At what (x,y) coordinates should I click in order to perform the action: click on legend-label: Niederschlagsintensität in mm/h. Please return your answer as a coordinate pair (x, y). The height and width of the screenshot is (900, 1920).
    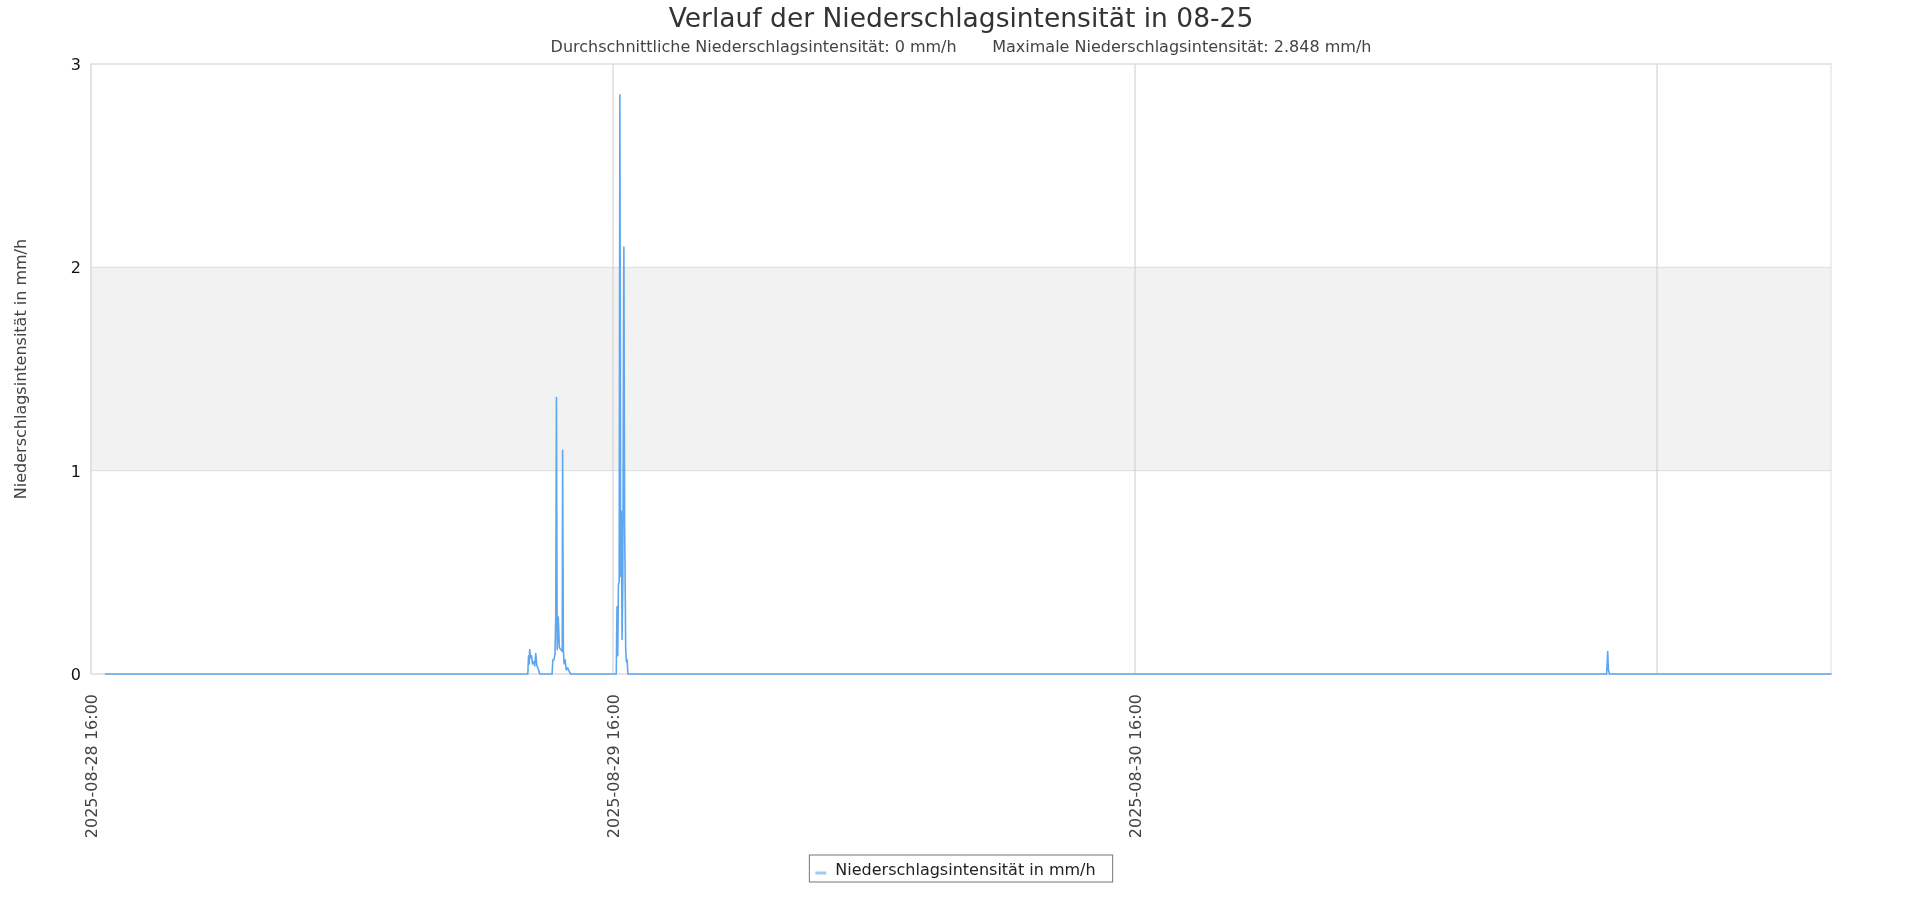
    Looking at the image, I should click on (965, 868).